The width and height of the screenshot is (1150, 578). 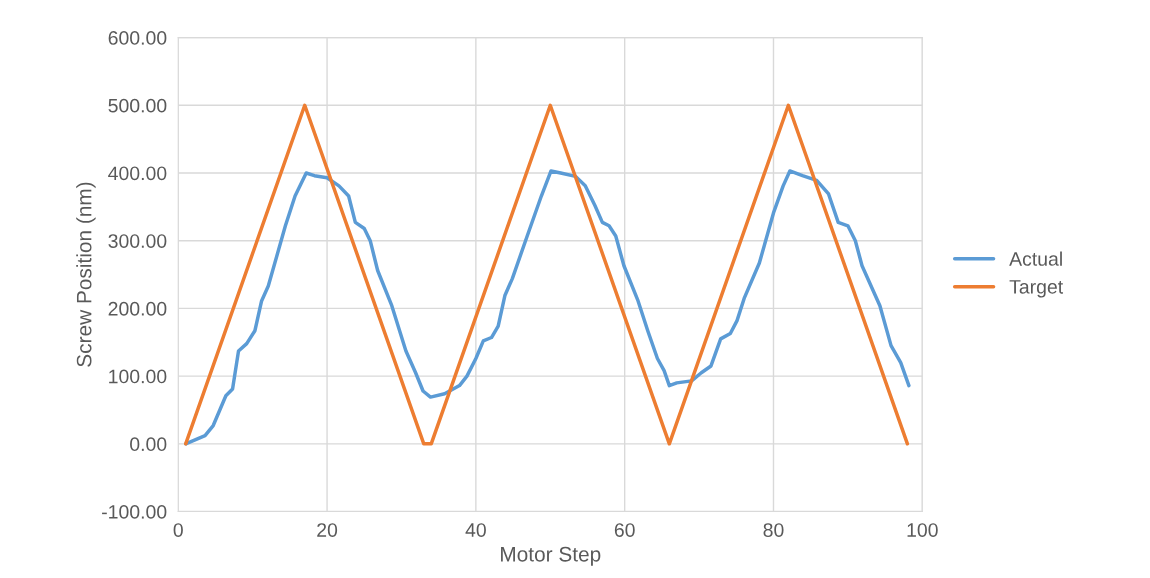 What do you see at coordinates (138, 376) in the screenshot?
I see `y-tick-label: 100.00` at bounding box center [138, 376].